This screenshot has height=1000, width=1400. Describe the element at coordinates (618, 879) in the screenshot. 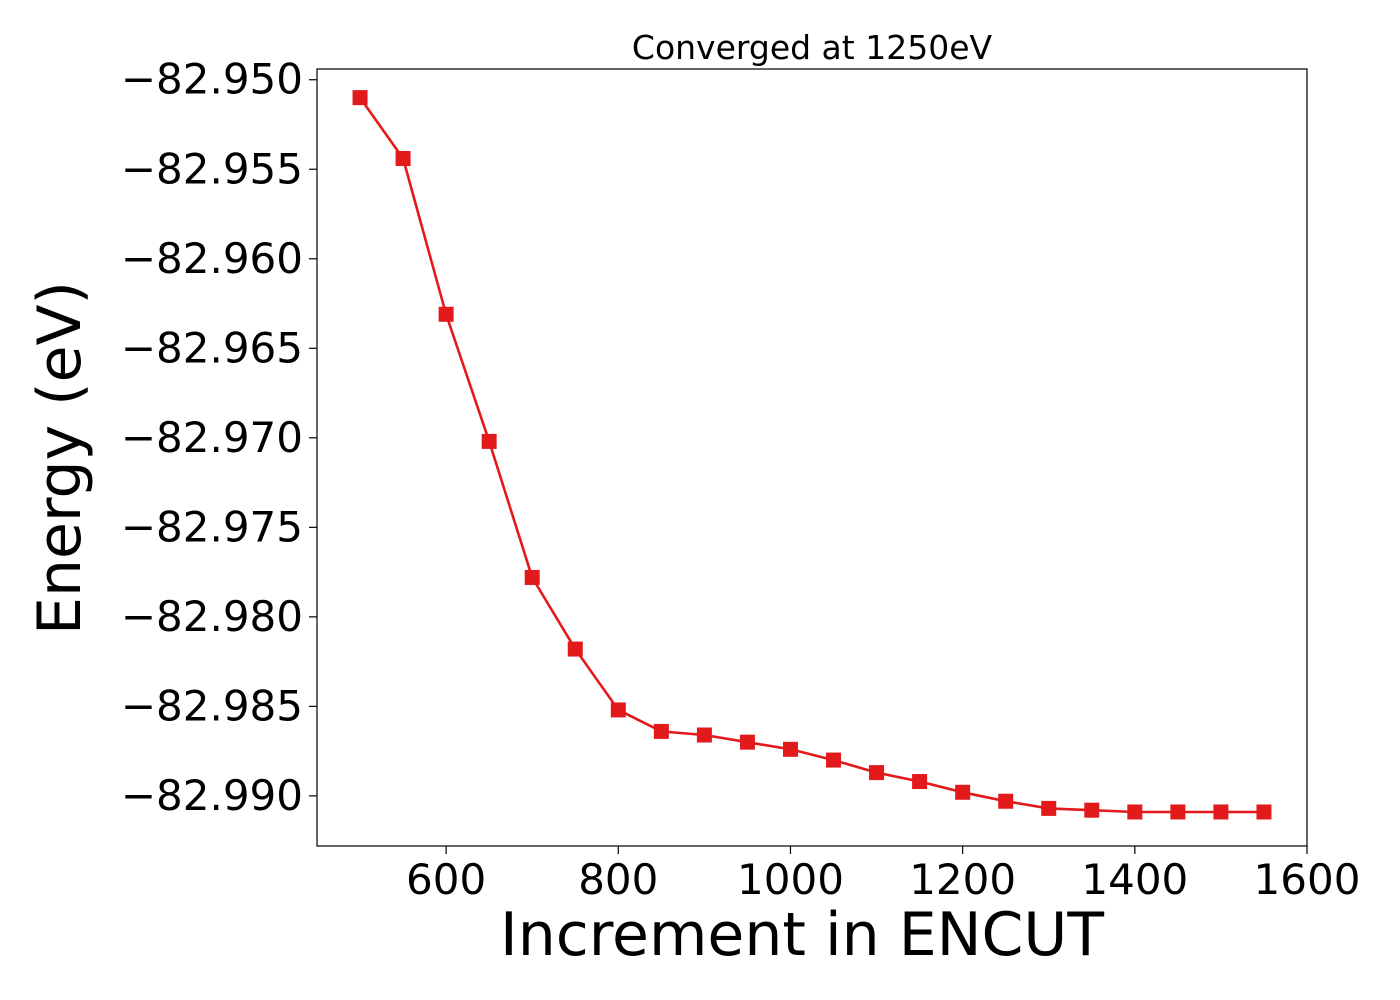

I see `x-tick-label: 800` at that location.